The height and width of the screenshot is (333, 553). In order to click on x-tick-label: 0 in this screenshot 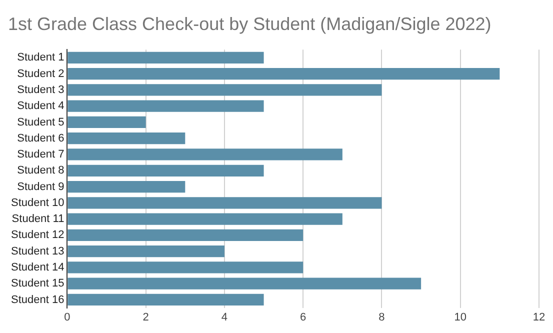, I will do `click(67, 317)`.